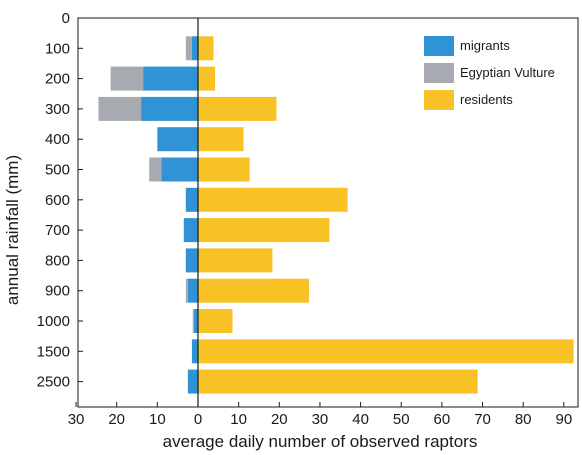  Describe the element at coordinates (360, 419) in the screenshot. I see `x-tick-label-7: 40` at that location.